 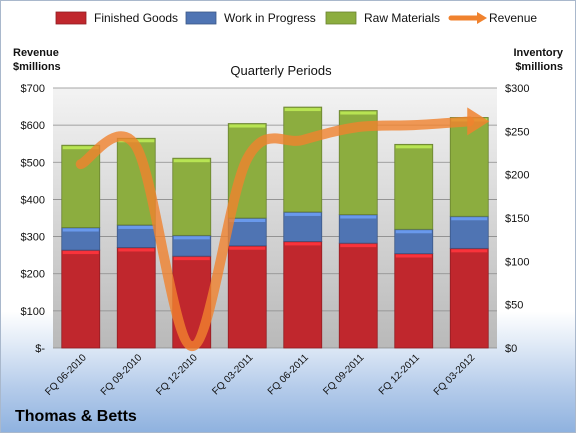 What do you see at coordinates (71, 18) in the screenshot?
I see `legend-swatch-finished-goods` at bounding box center [71, 18].